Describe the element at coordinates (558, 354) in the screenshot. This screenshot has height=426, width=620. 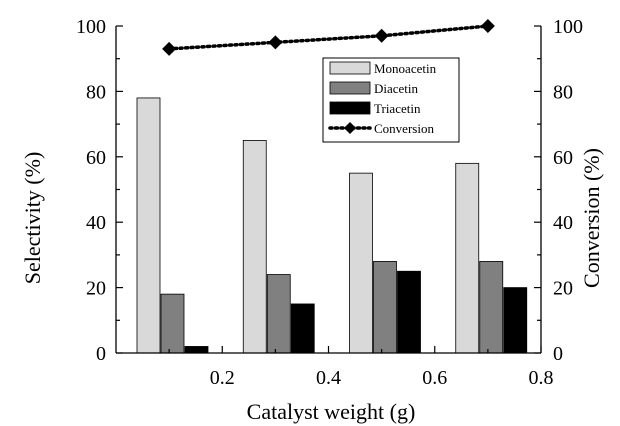
I see `y-tick-right-label: 0` at that location.